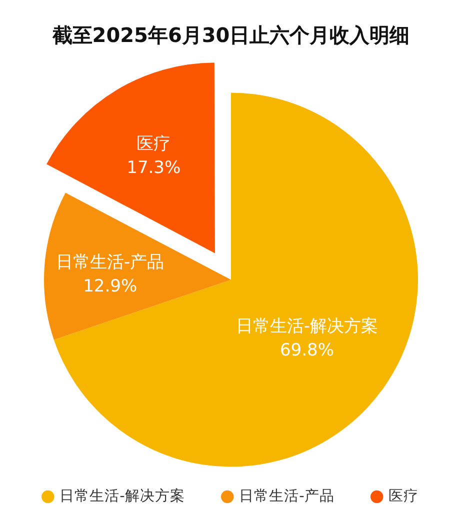 Image resolution: width=469 pixels, height=521 pixels. Describe the element at coordinates (286, 496) in the screenshot. I see `legend-label: 日常生活-产品` at that location.